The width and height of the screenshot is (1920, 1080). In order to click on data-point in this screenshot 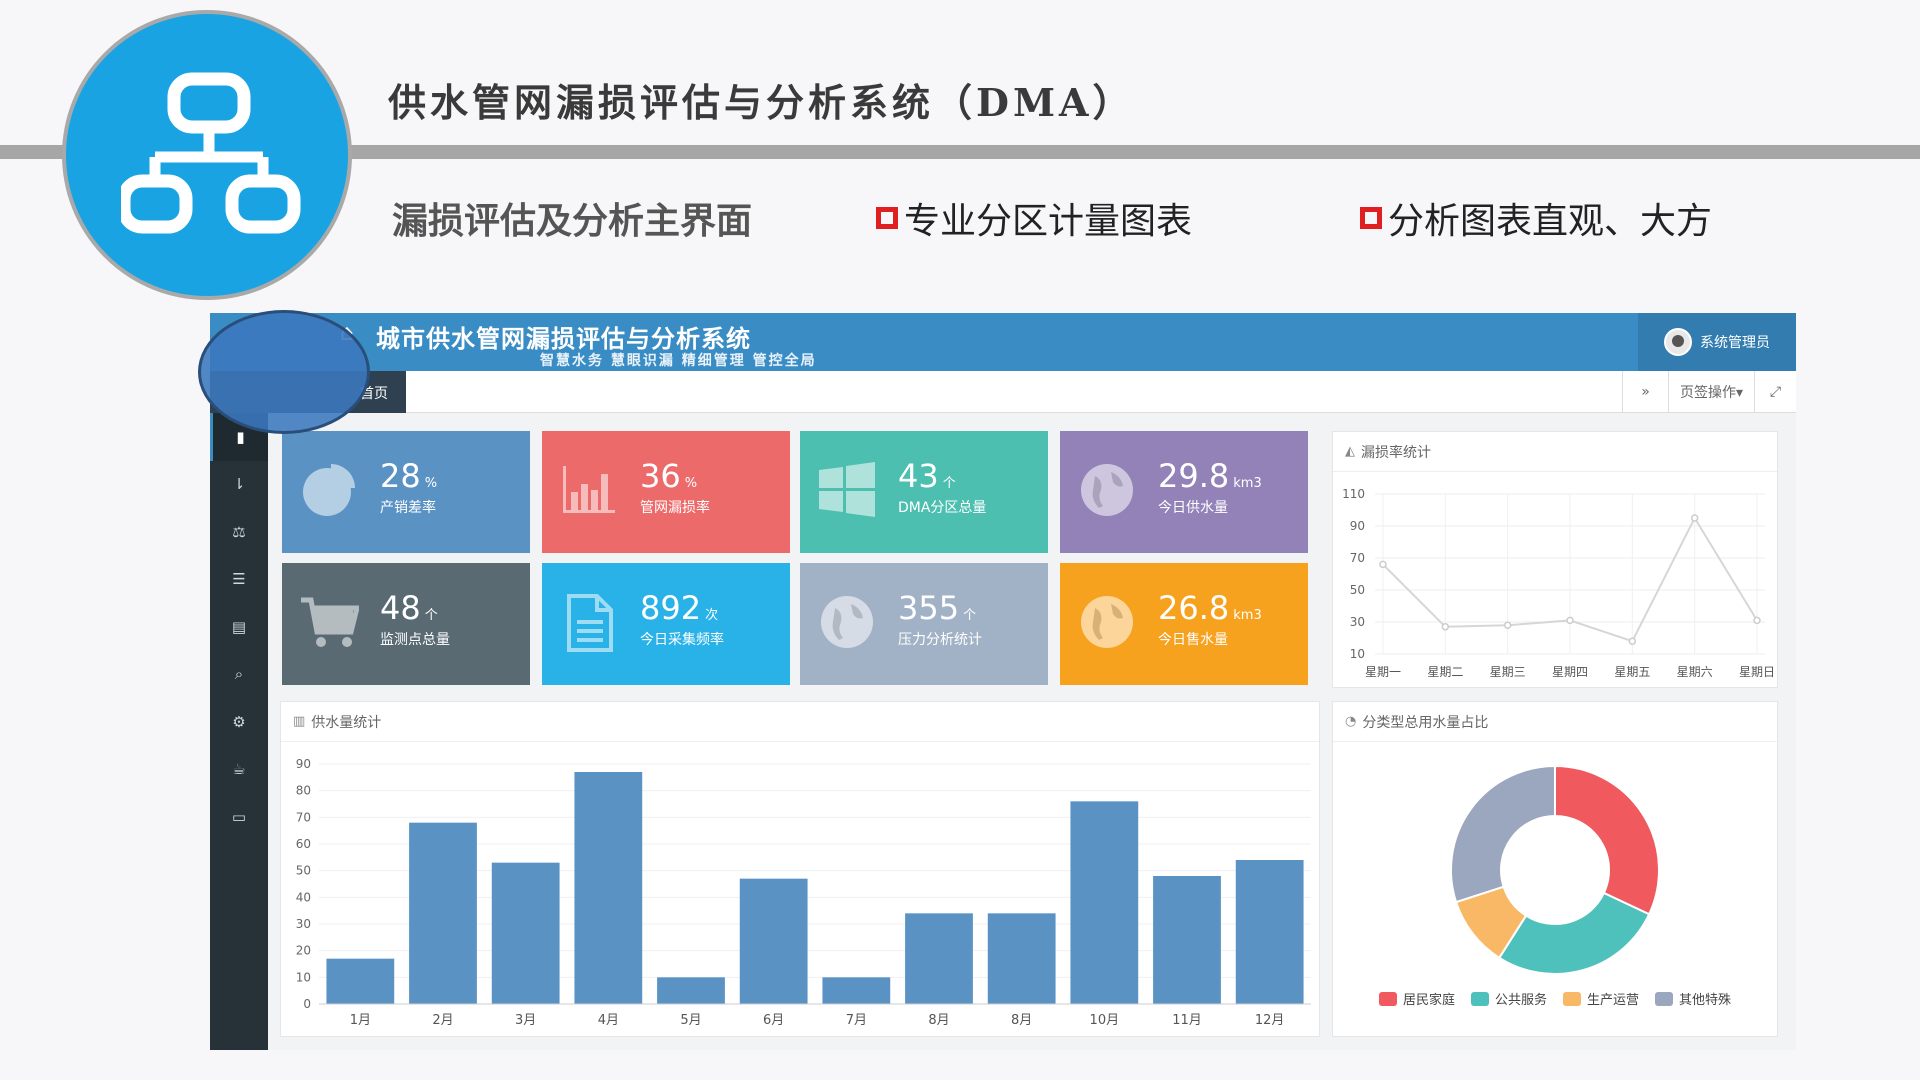, I will do `click(1507, 625)`.